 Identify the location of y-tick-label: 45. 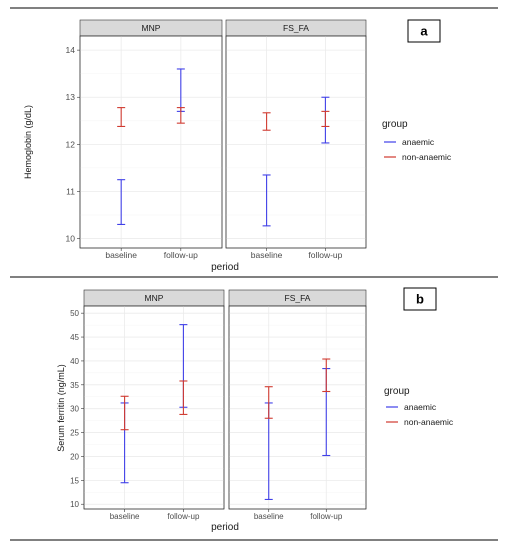
(74, 337).